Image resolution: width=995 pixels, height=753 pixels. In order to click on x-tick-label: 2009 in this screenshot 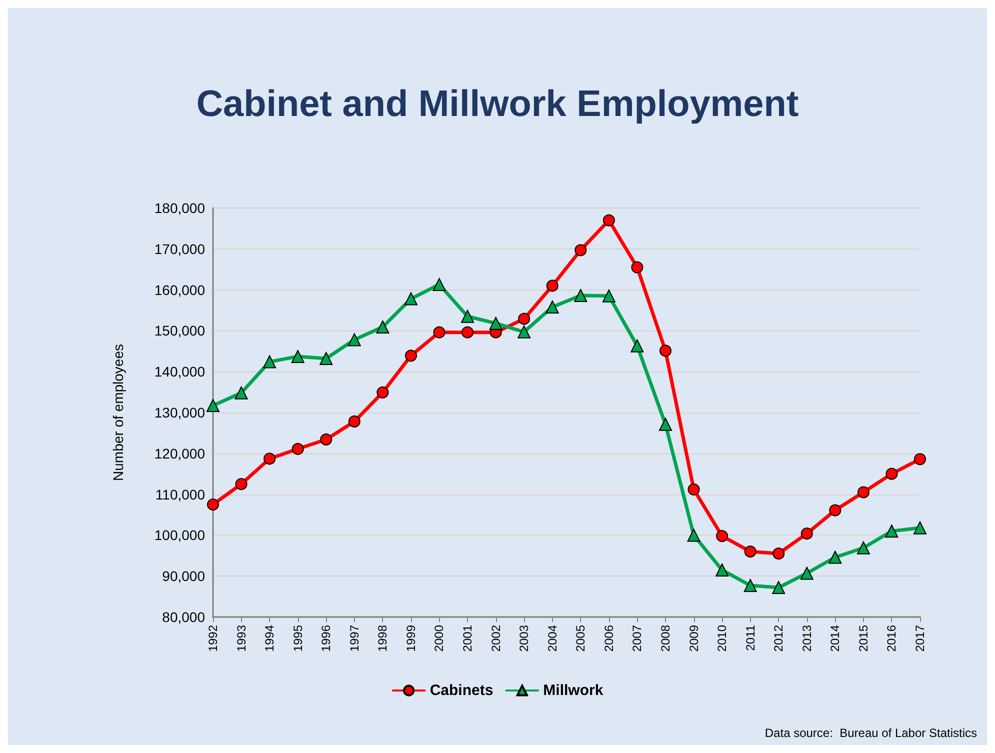, I will do `click(693, 638)`.